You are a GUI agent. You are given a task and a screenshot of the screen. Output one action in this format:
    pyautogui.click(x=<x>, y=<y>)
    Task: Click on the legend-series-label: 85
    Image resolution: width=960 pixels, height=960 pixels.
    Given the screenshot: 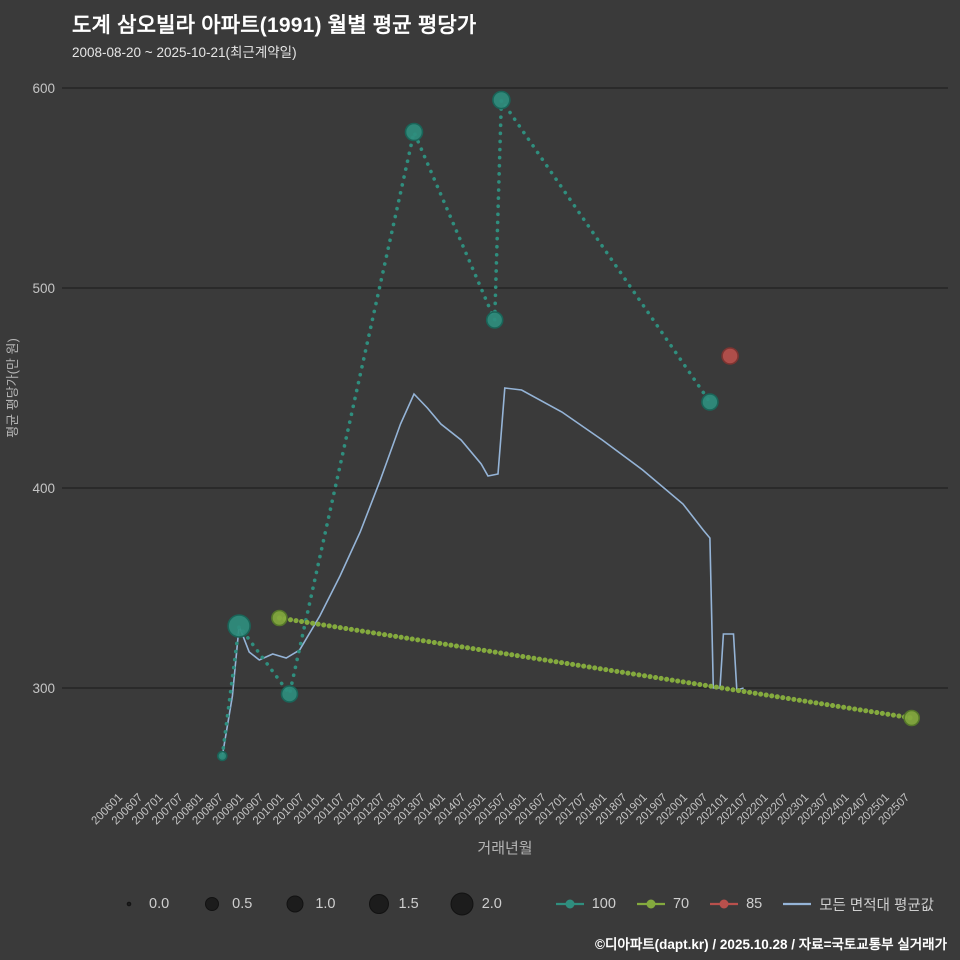 What is the action you would take?
    pyautogui.click(x=754, y=904)
    